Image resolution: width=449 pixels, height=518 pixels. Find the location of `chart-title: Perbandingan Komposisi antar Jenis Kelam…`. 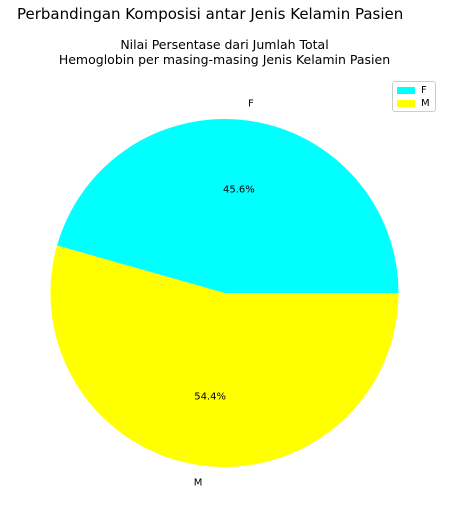

chart-title: Perbandingan Komposisi antar Jenis Kelam… is located at coordinates (210, 14).